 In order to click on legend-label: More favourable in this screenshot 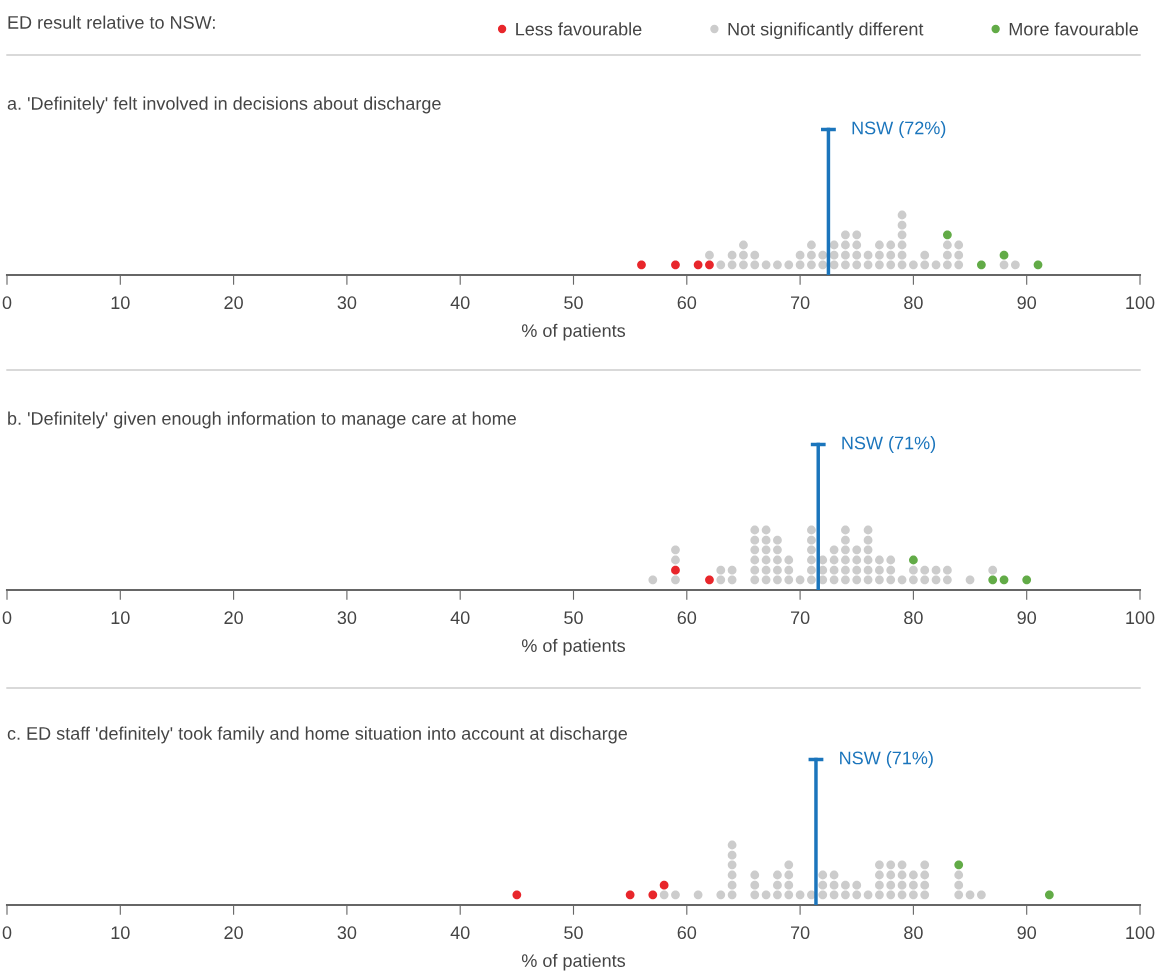, I will do `click(1073, 29)`.